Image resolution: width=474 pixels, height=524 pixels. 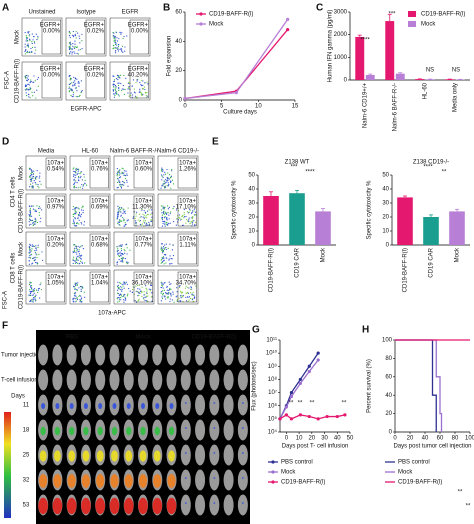 What do you see at coordinates (428, 25) in the screenshot?
I see `legend-label: Mock` at bounding box center [428, 25].